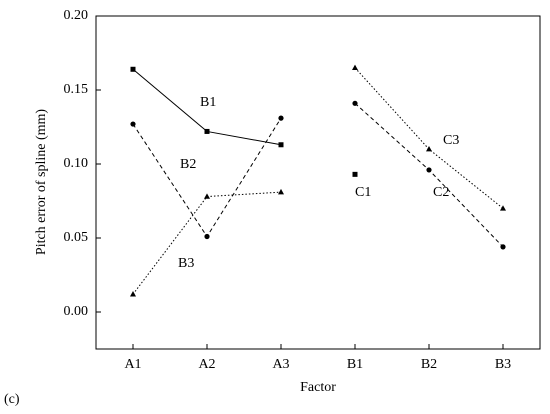 This screenshot has height=414, width=550. What do you see at coordinates (12, 399) in the screenshot?
I see `panel-label: (c)` at bounding box center [12, 399].